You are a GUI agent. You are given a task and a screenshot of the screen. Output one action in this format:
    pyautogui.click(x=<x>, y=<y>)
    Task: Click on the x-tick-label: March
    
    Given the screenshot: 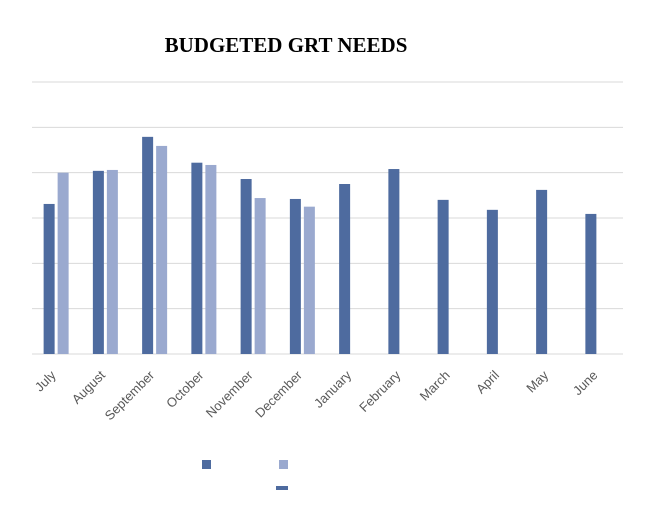 What is the action you would take?
    pyautogui.click(x=435, y=386)
    